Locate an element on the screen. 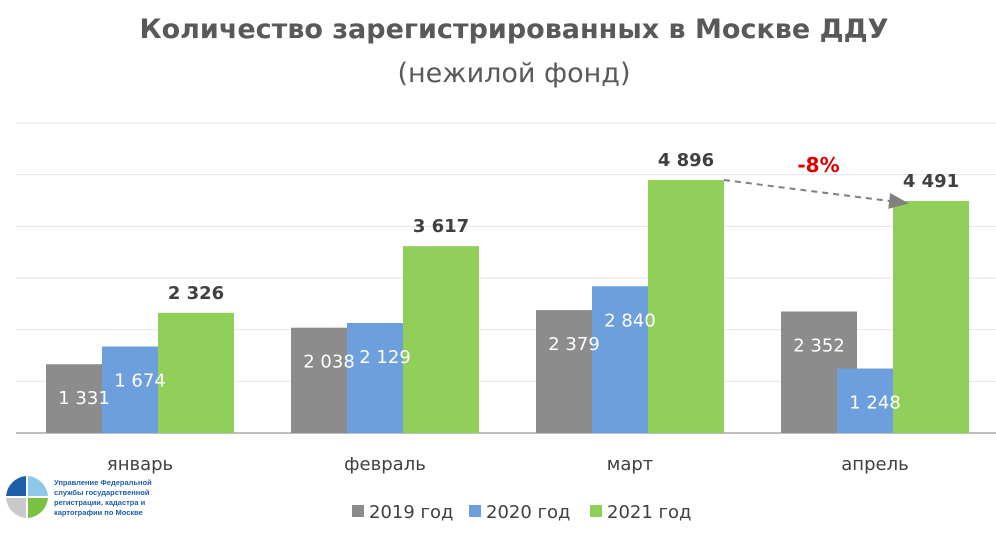  x-tick-label: январь is located at coordinates (140, 464).